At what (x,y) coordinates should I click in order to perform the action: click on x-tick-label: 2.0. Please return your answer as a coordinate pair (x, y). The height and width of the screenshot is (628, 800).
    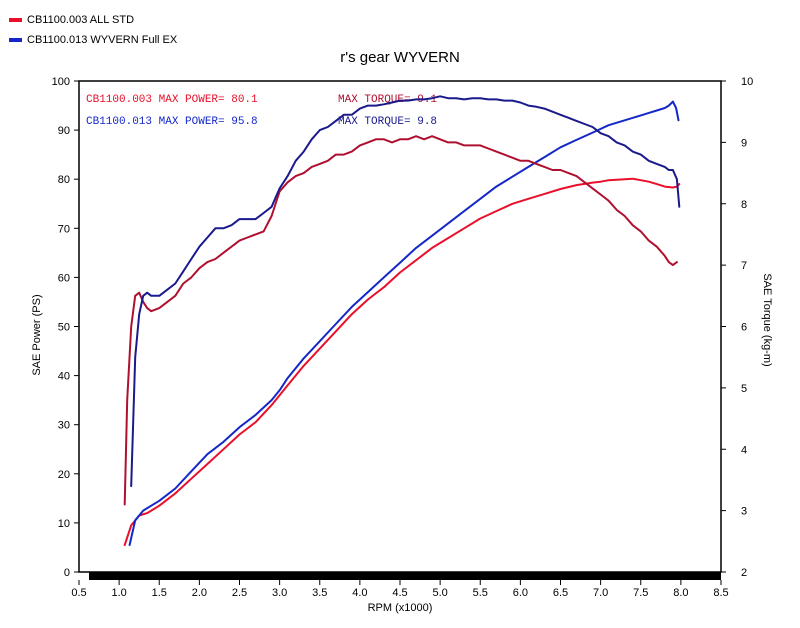
    Looking at the image, I should click on (199, 593).